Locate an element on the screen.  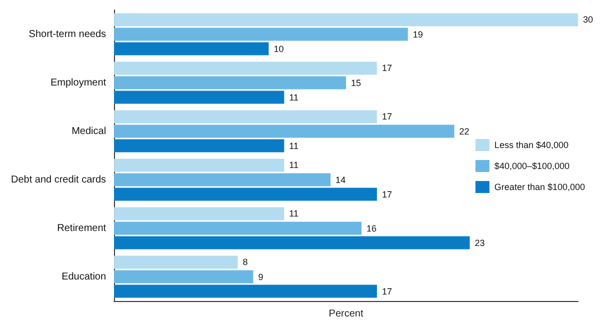
data-label: 23 is located at coordinates (479, 243).